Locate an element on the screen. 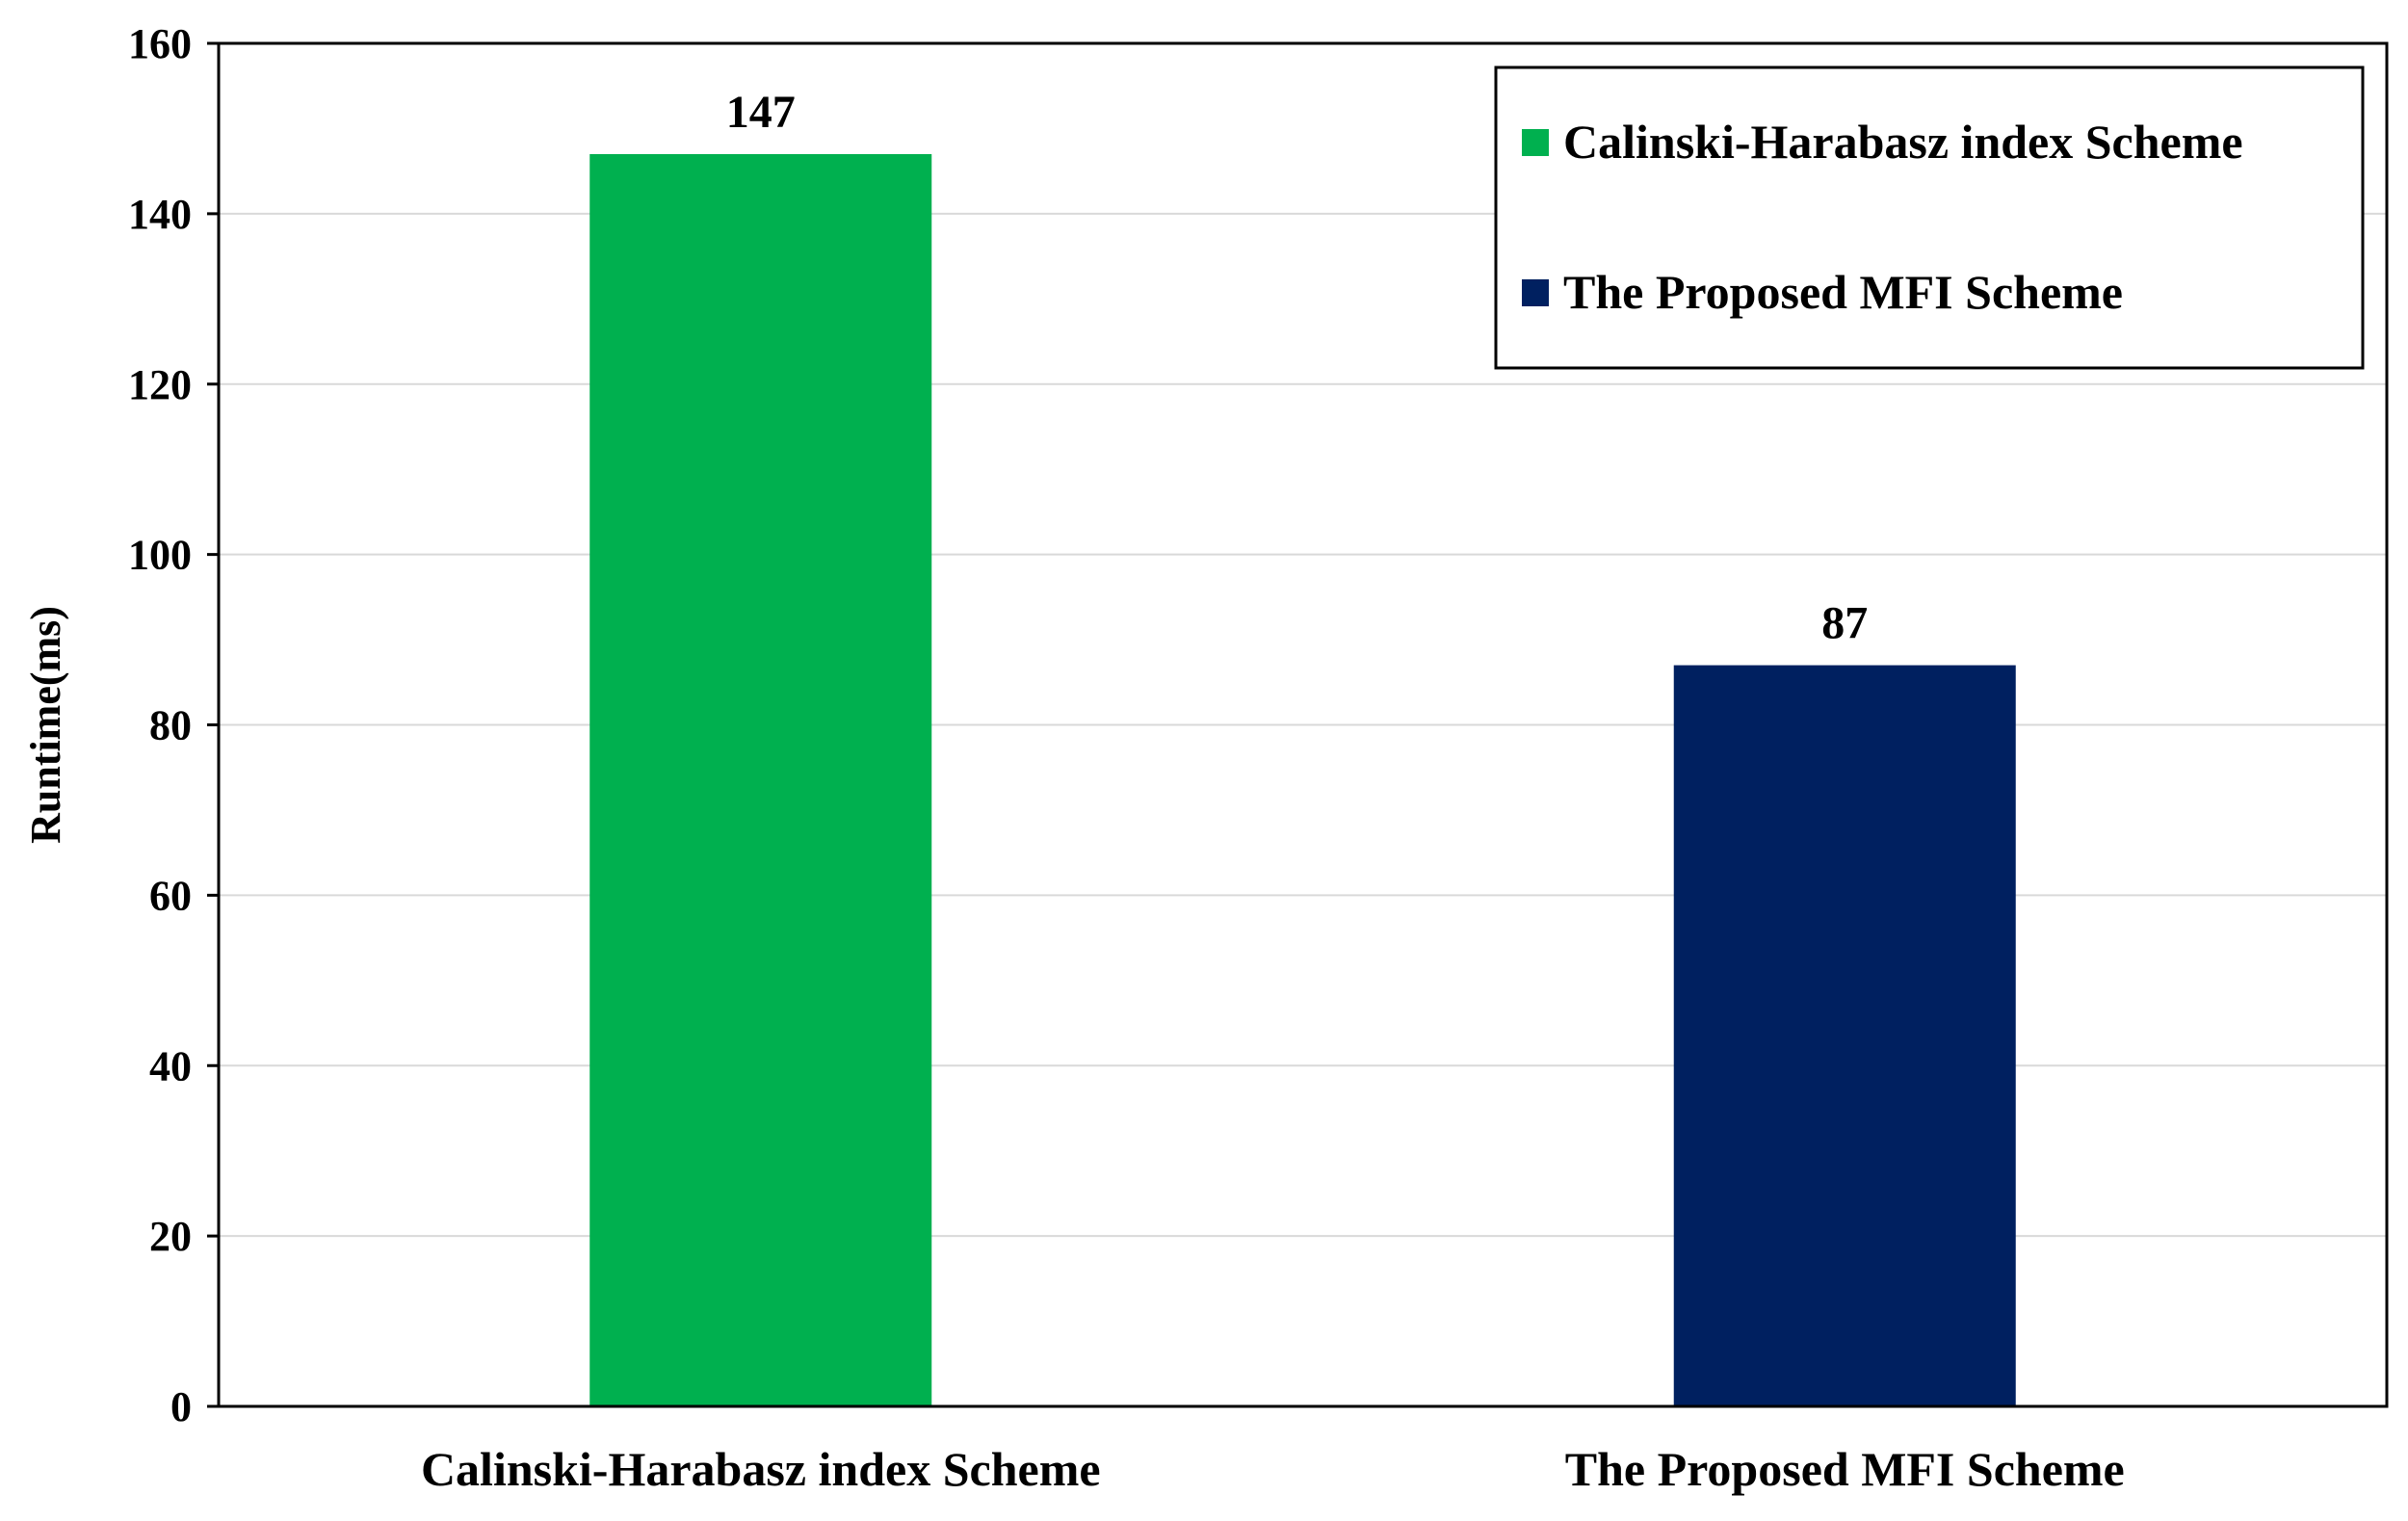  legend-label: The Proposed MFI Scheme is located at coordinates (1843, 292).